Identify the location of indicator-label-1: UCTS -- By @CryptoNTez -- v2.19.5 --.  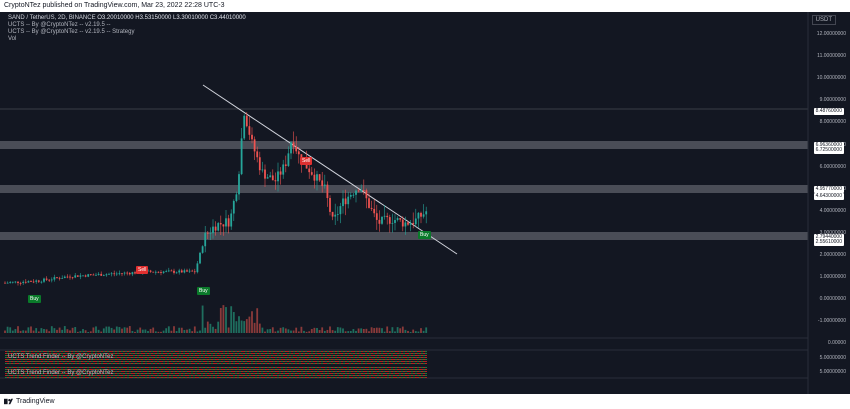
(59, 25).